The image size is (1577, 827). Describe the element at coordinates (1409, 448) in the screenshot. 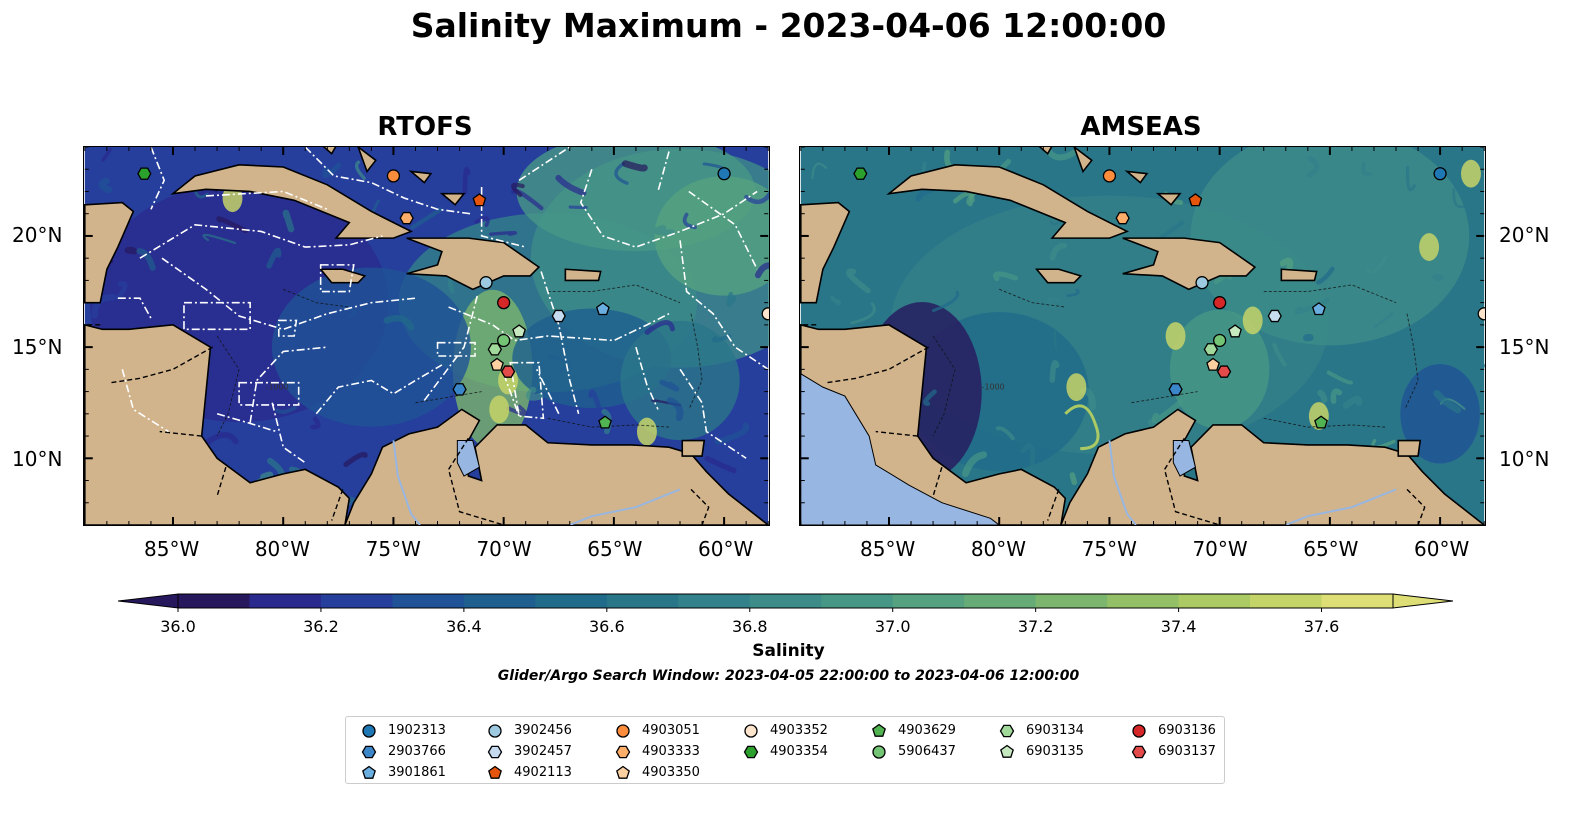

I see `land-trinidad` at that location.